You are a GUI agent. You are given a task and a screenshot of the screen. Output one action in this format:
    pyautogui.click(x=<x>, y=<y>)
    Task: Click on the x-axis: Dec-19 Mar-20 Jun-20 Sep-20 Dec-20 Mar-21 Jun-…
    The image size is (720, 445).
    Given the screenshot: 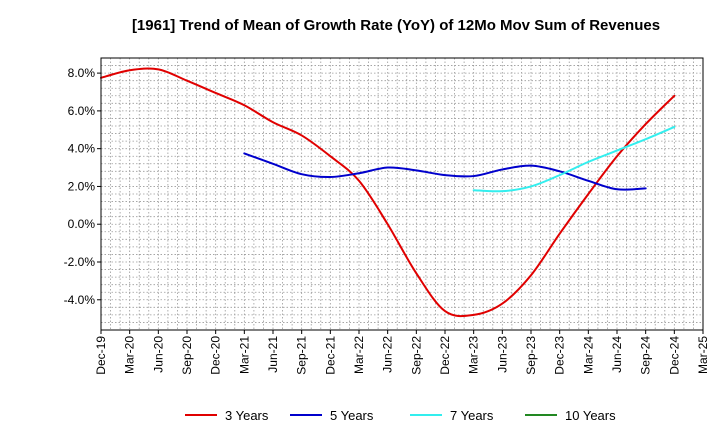 What is the action you would take?
    pyautogui.click(x=402, y=352)
    